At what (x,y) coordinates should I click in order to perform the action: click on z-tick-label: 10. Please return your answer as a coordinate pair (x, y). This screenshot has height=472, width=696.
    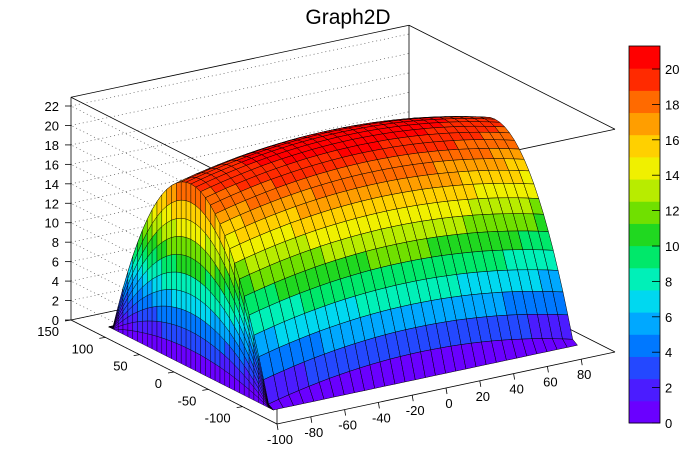
    Looking at the image, I should click on (52, 223).